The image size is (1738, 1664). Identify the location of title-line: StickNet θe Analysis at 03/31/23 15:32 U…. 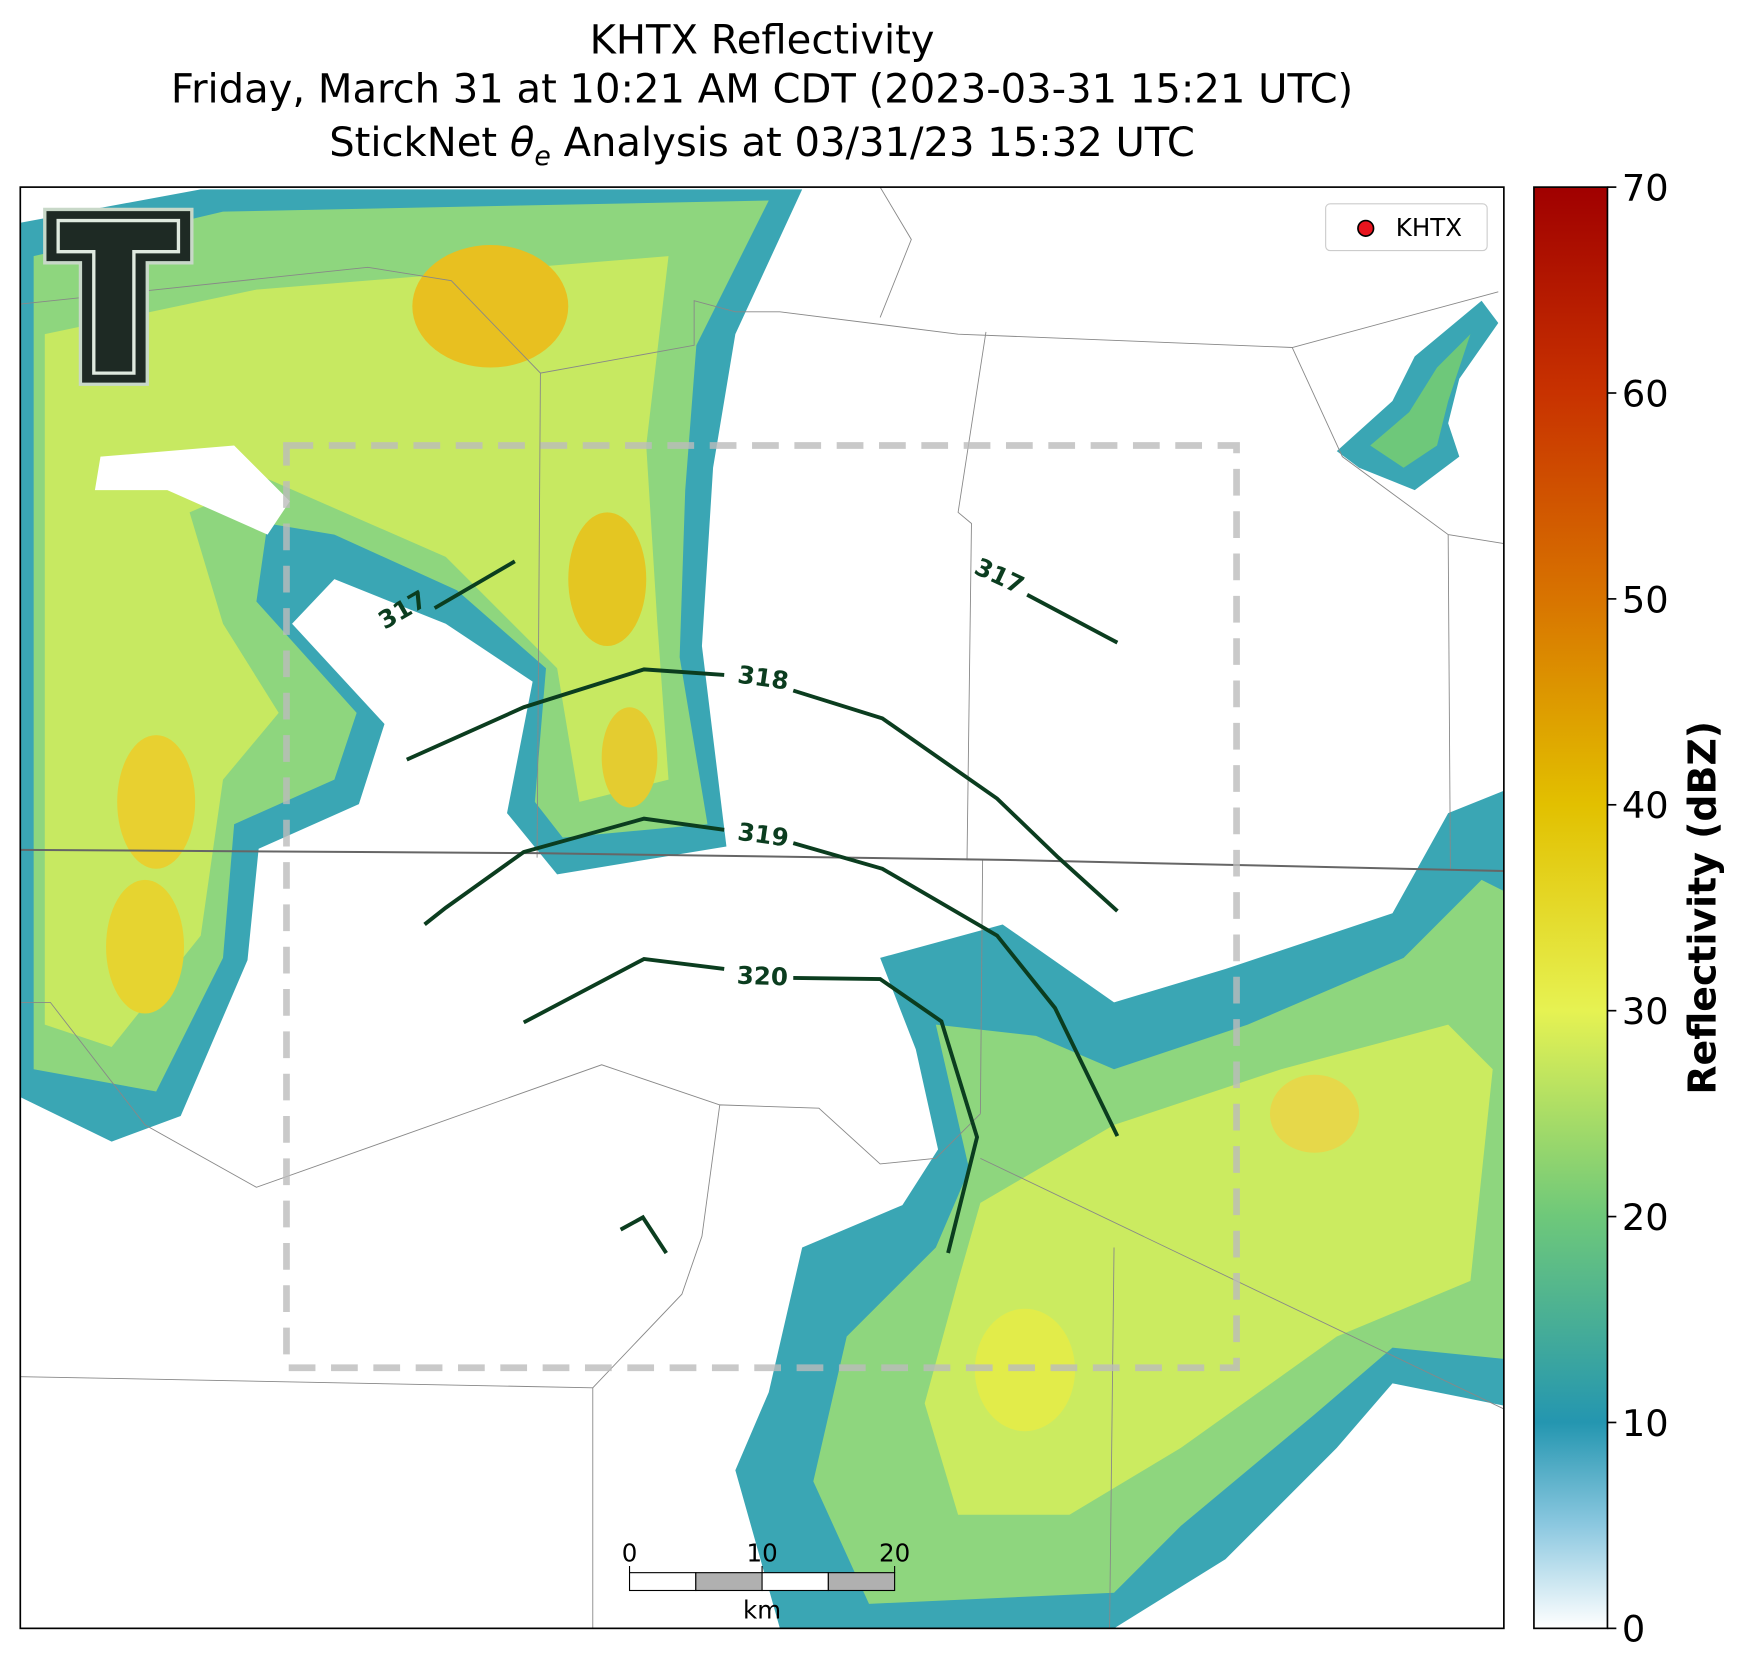
(762, 146).